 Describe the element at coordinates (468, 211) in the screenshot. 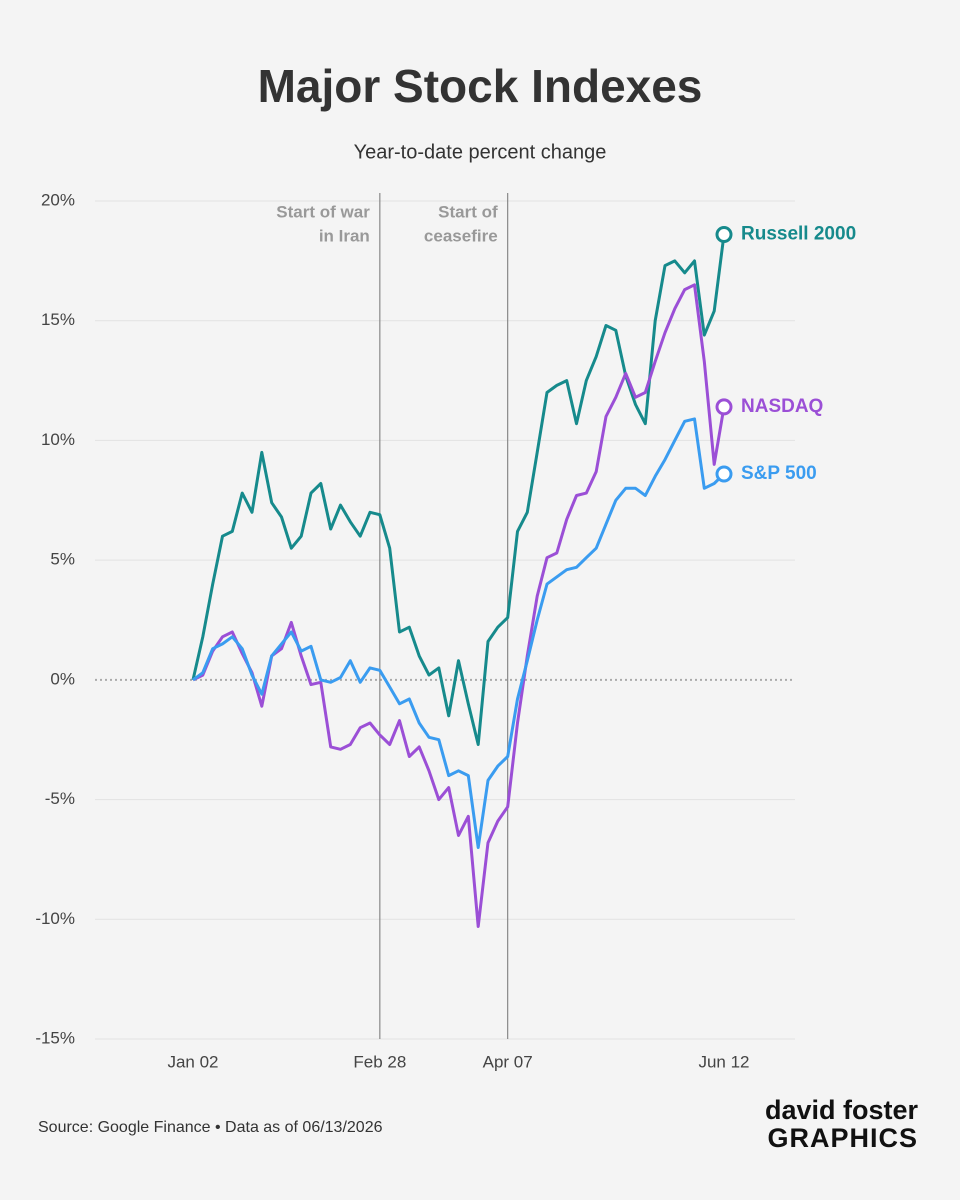

I see `annotation-text: Start of` at that location.